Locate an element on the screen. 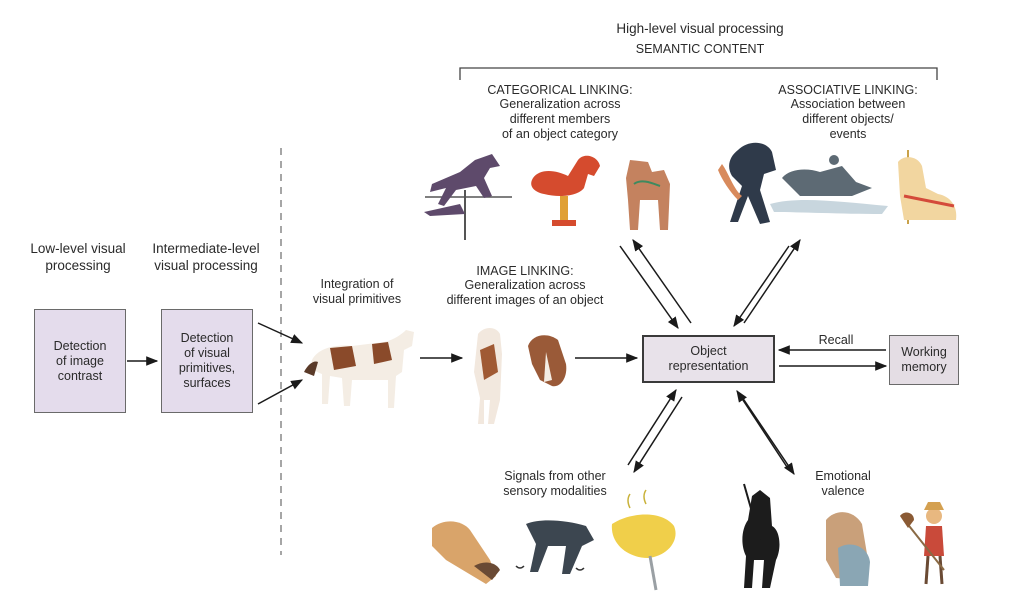  horse-weathervane-icon is located at coordinates (468, 197).